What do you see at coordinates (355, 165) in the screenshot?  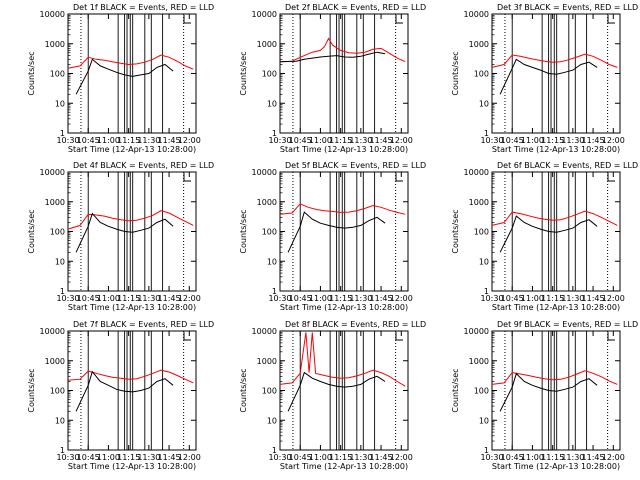 I see `panel-title: Det 5f BLACK = Events, RED = LLD` at bounding box center [355, 165].